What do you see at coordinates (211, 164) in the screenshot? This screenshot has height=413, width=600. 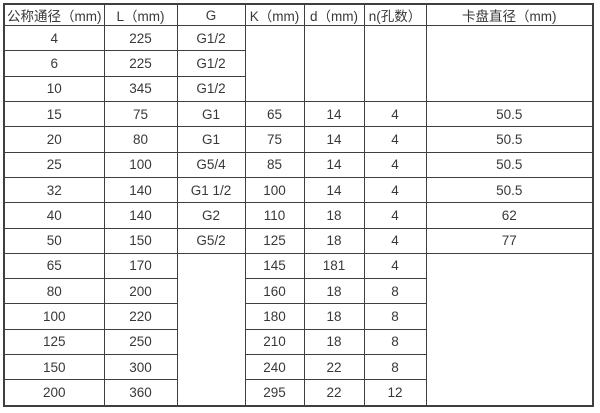 I see `cell-g: G5/4` at bounding box center [211, 164].